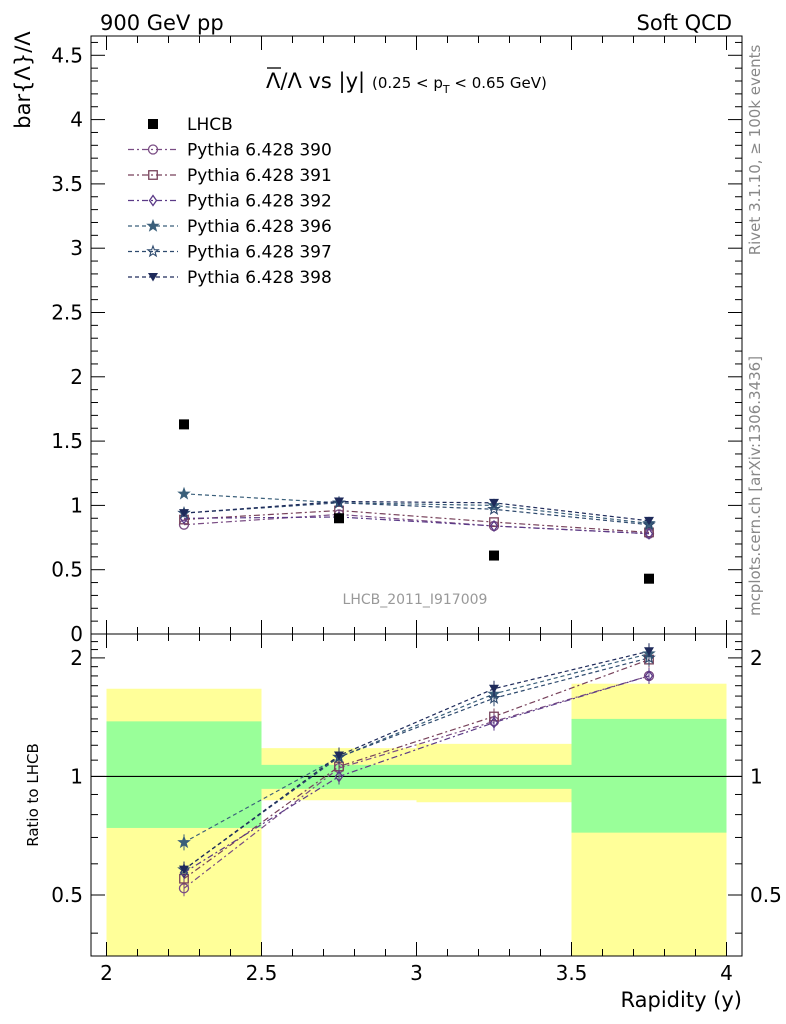 Image resolution: width=786 pixels, height=1024 pixels. Describe the element at coordinates (67, 895) in the screenshot. I see `ratio-y-tick-label: 0.5` at that location.